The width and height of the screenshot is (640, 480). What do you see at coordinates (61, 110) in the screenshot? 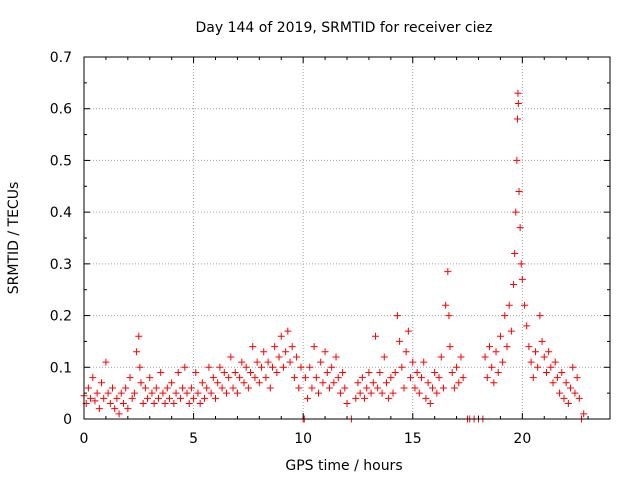
I see `y-tick-label: 0.6` at bounding box center [61, 110].